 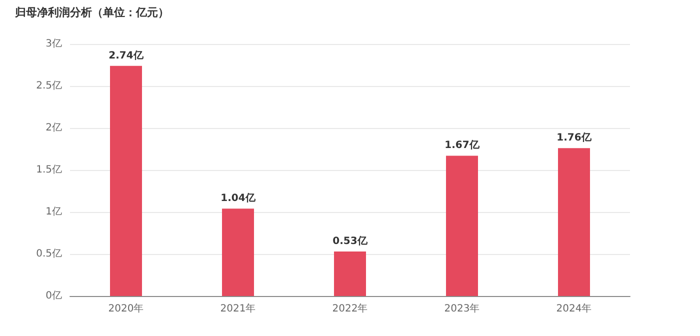 What do you see at coordinates (54, 44) in the screenshot?
I see `y-tick-label: 3亿` at bounding box center [54, 44].